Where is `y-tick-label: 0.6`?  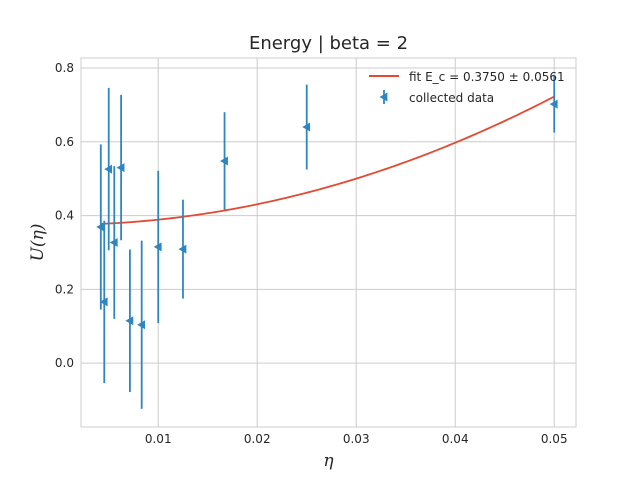
y-tick-label: 0.6 is located at coordinates (64, 142).